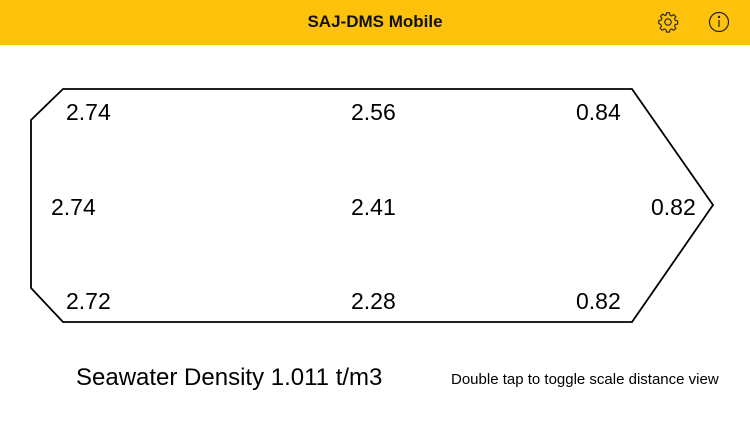 This screenshot has height=422, width=750. What do you see at coordinates (373, 112) in the screenshot?
I see `draft-top-mid: 2.56` at bounding box center [373, 112].